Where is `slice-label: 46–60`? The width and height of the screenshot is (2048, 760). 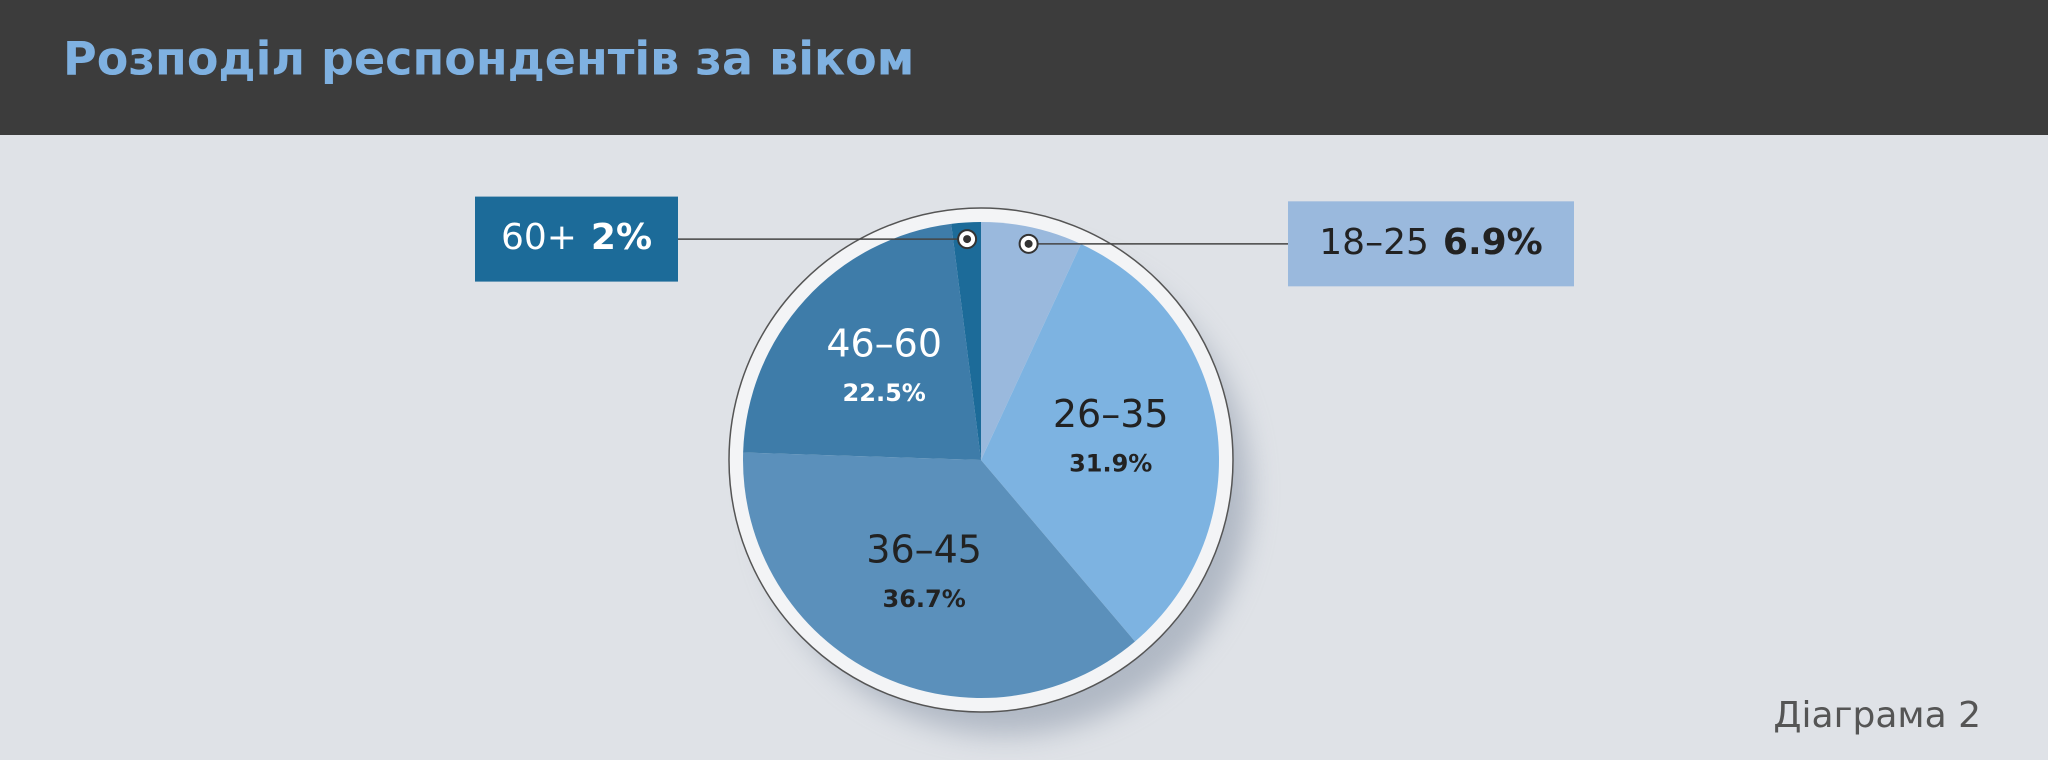
slice-label: 46–60 is located at coordinates (884, 343).